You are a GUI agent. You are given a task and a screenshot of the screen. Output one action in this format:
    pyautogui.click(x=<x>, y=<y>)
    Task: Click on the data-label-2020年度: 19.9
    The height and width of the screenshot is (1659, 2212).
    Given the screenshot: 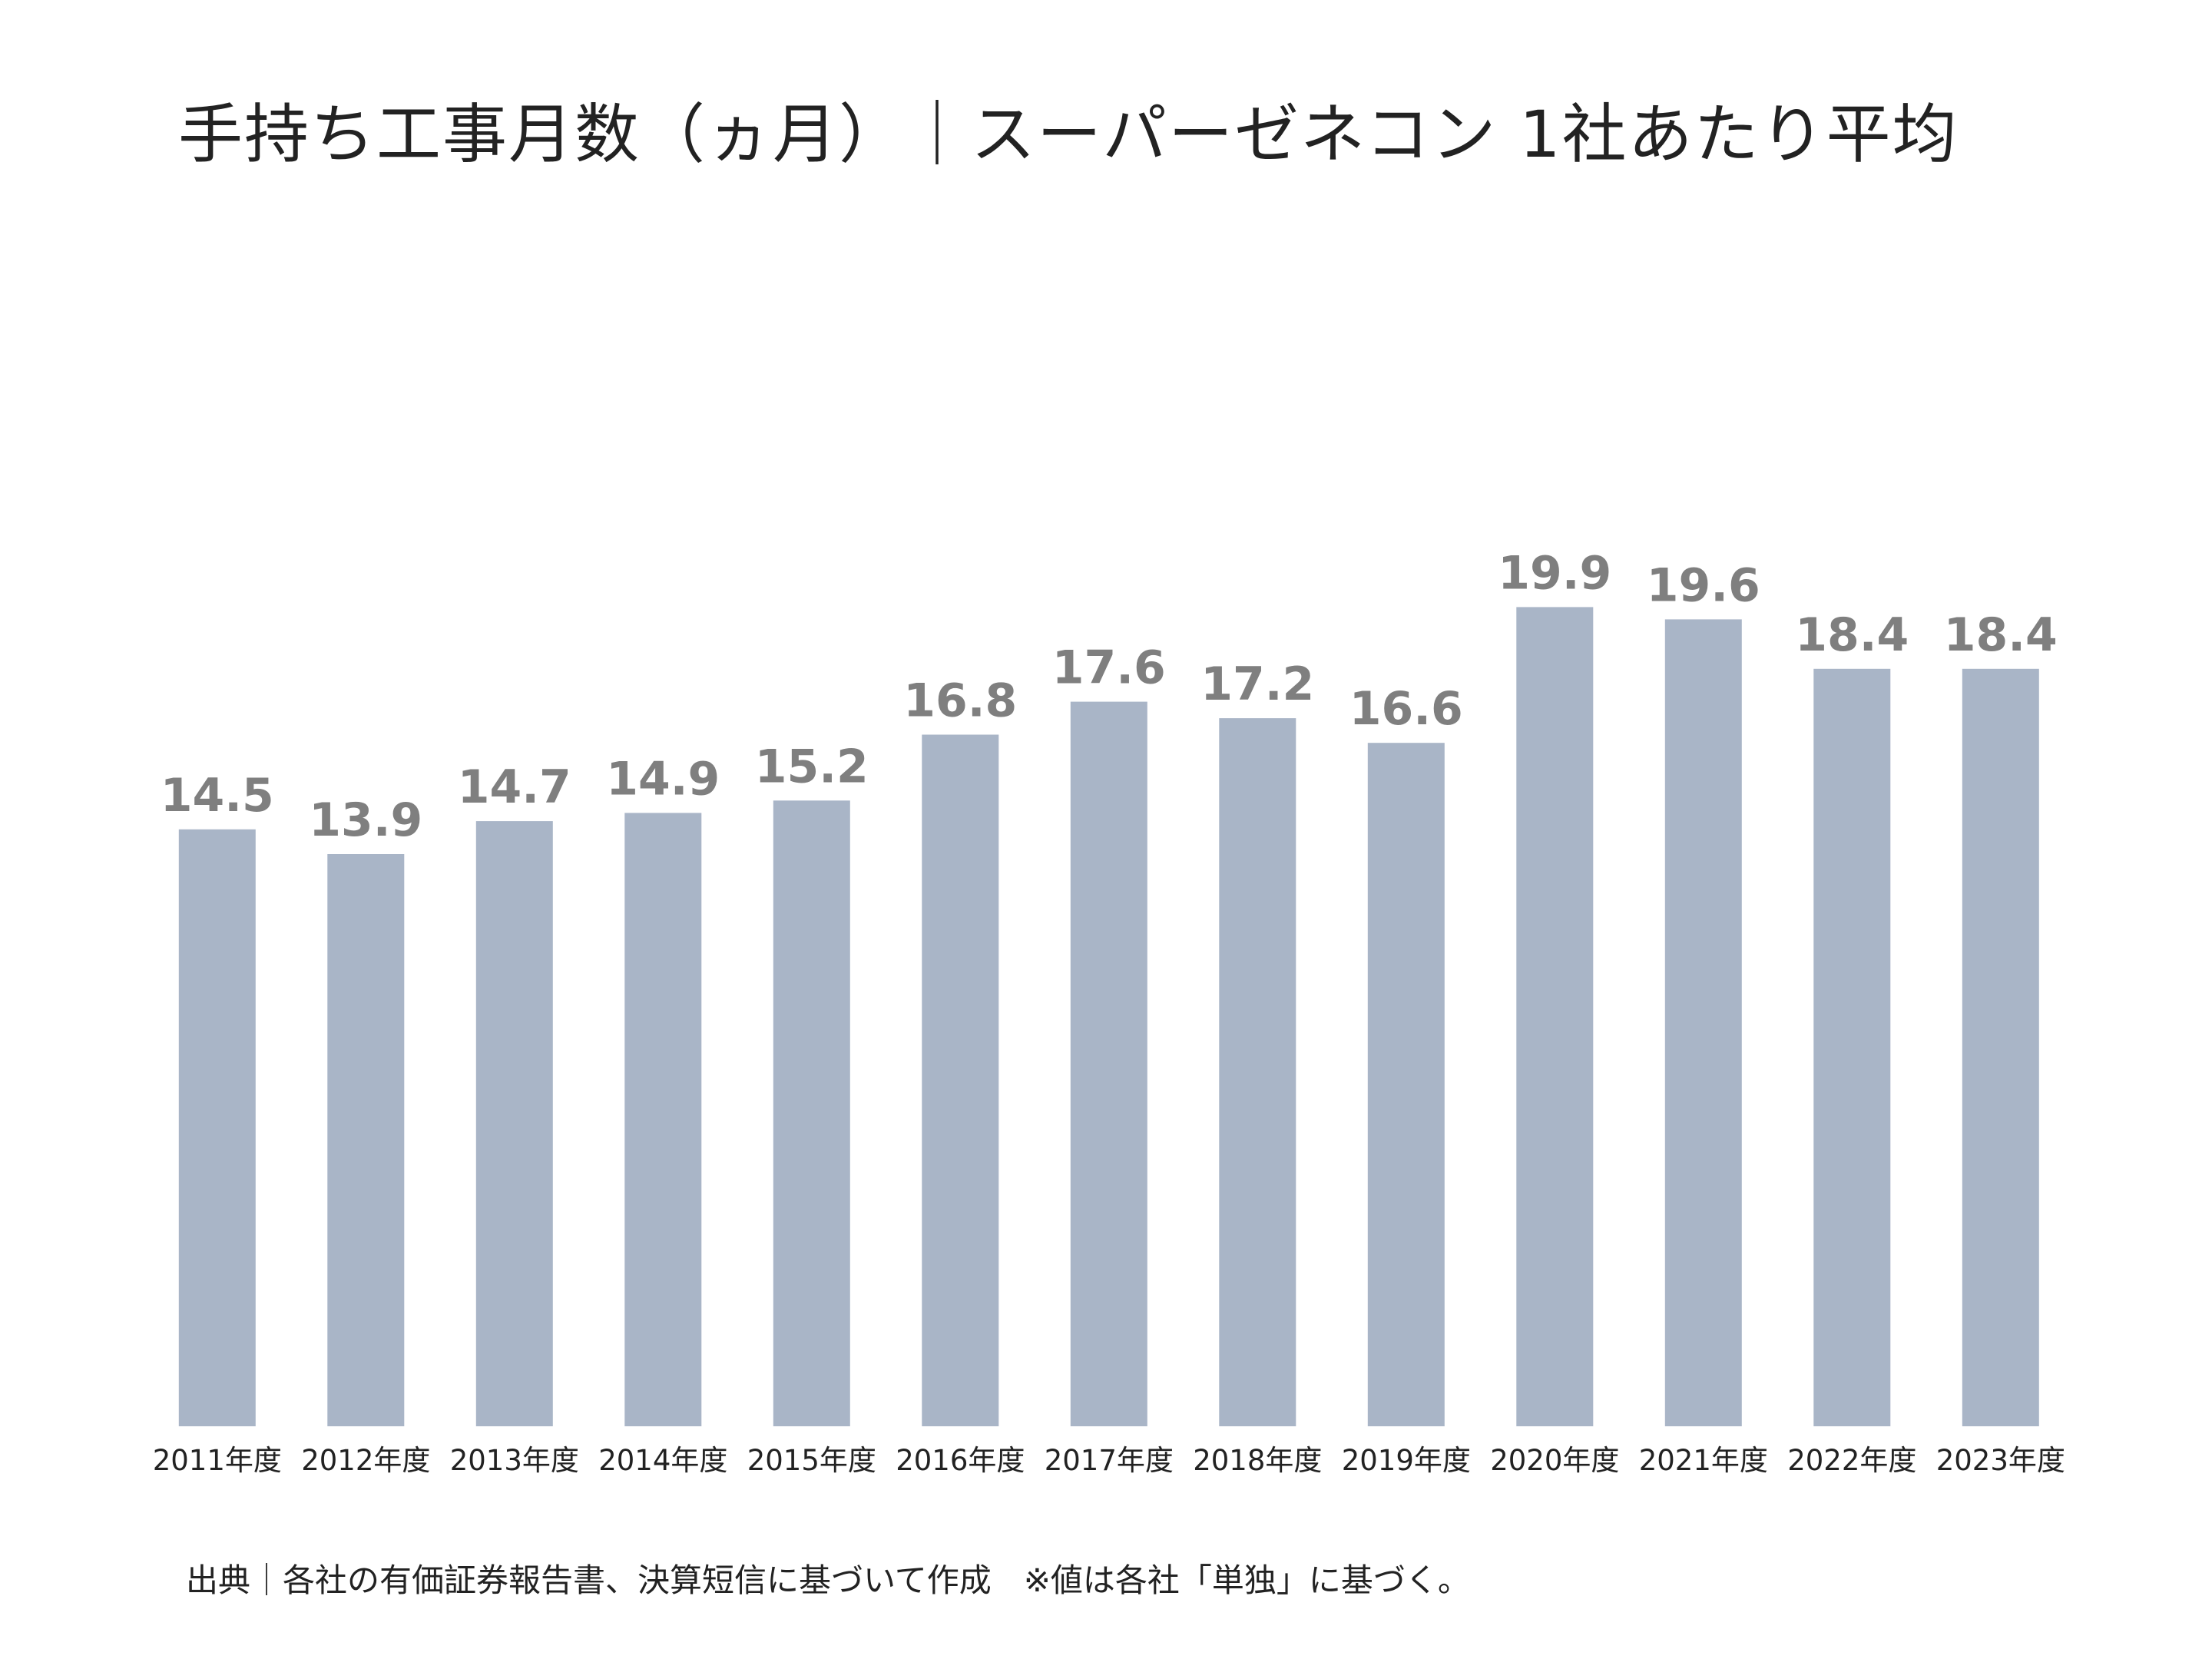 What is the action you would take?
    pyautogui.click(x=1555, y=573)
    